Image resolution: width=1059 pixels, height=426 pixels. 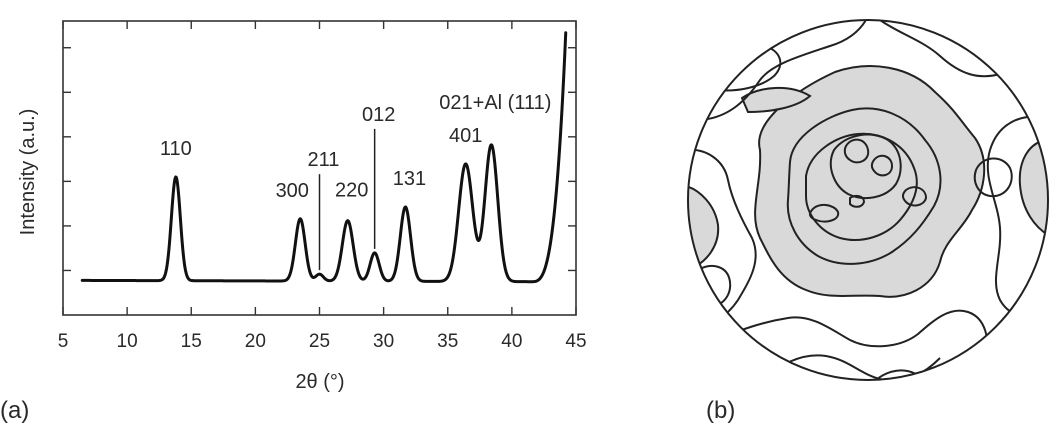 I want to click on peak-label: 401, so click(x=465, y=136).